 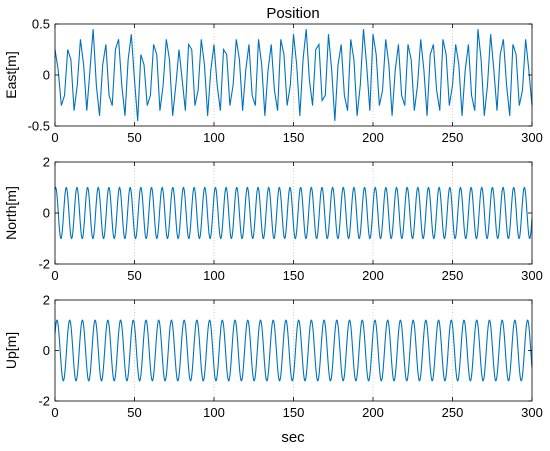 What do you see at coordinates (39, 126) in the screenshot?
I see `east-y-tick-label: -0.5` at bounding box center [39, 126].